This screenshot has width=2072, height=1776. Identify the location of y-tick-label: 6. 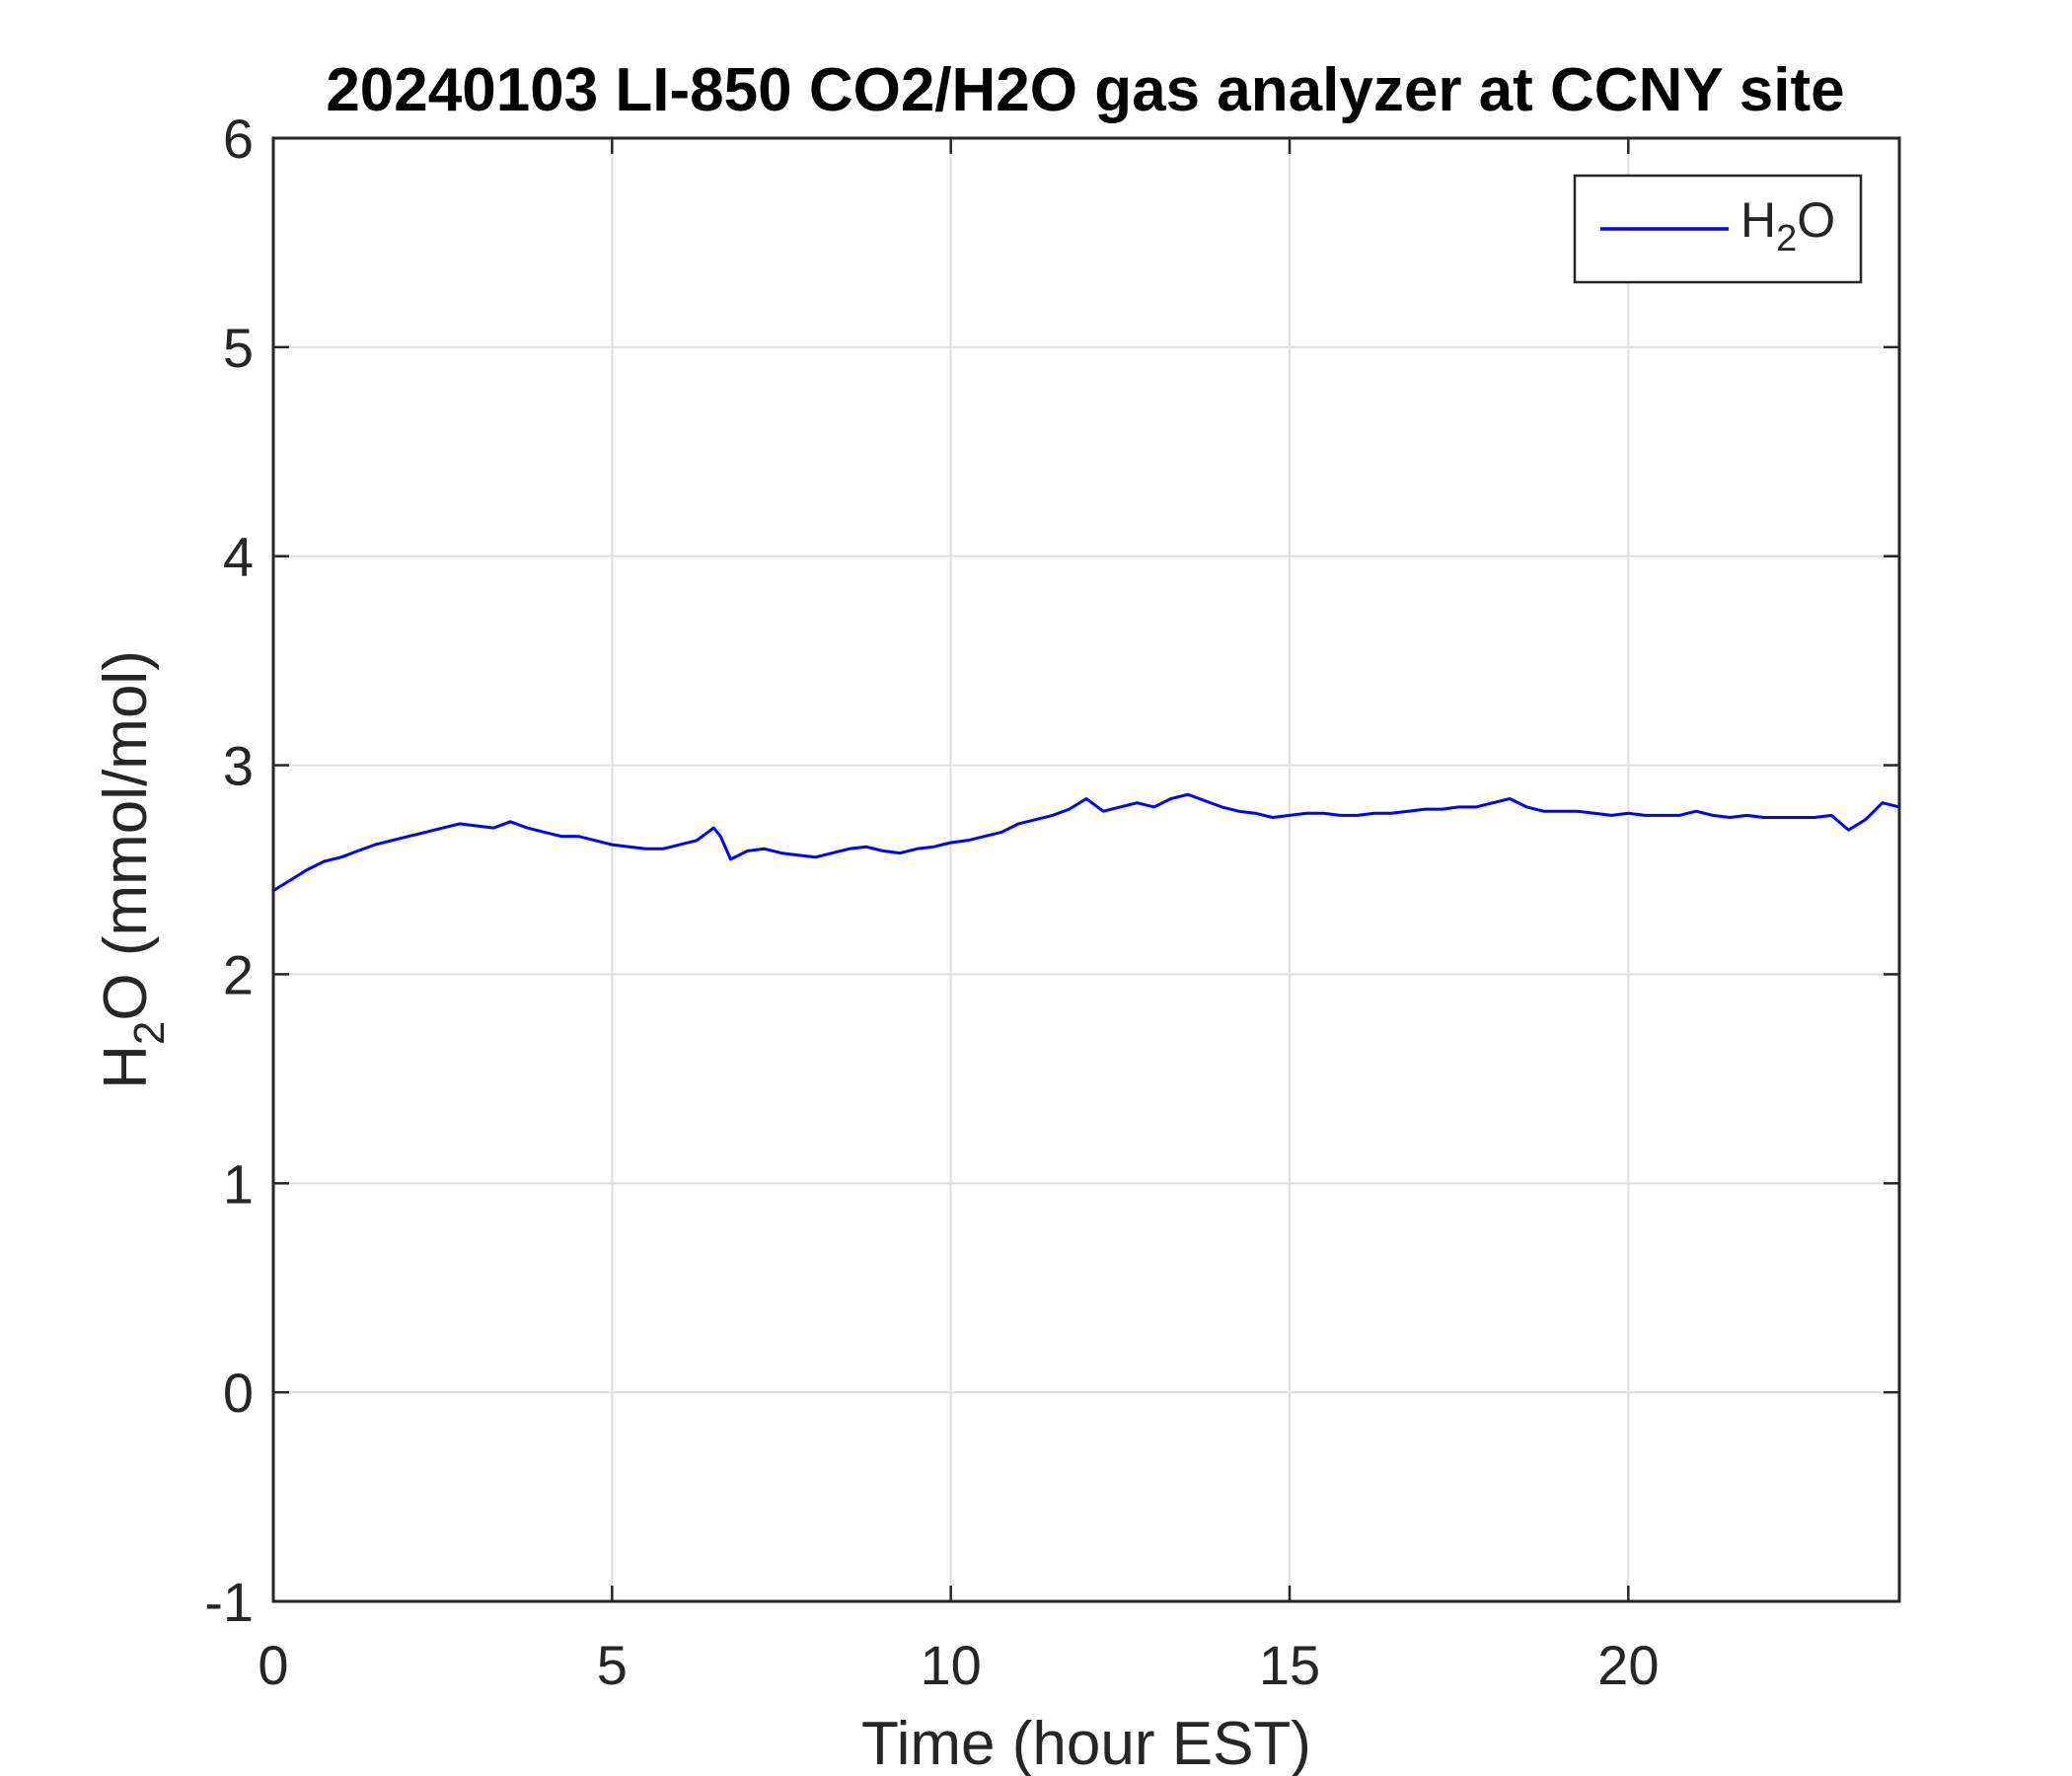
(239, 139).